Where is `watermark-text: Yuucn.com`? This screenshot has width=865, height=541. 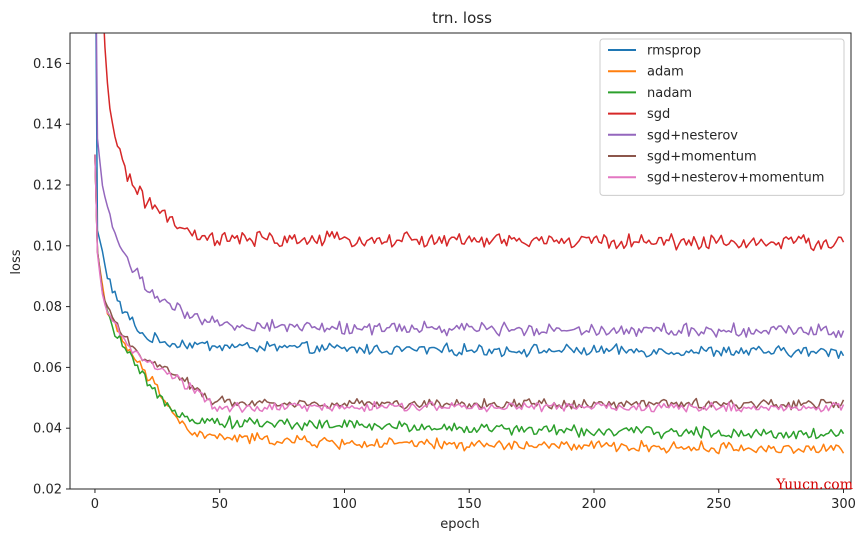 watermark-text: Yuucn.com is located at coordinates (814, 485).